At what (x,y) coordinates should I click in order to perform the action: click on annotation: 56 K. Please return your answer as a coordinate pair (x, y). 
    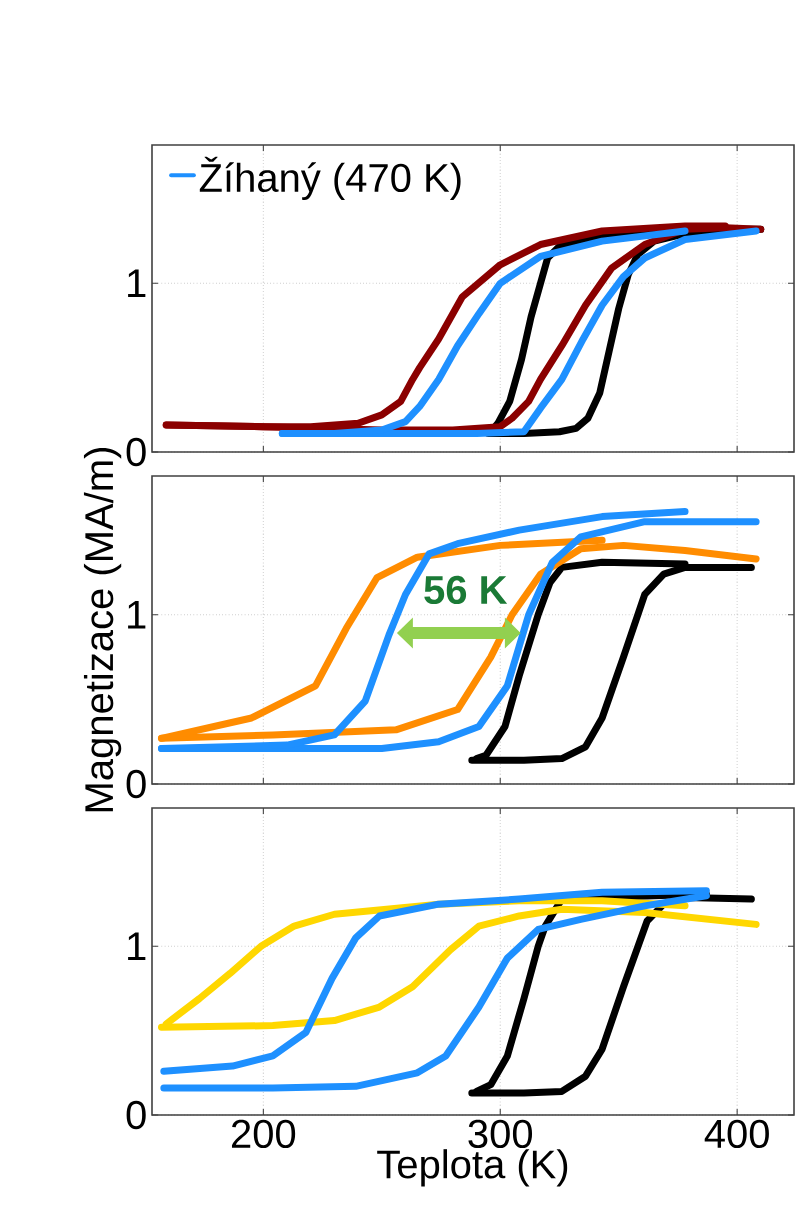
    Looking at the image, I should click on (466, 590).